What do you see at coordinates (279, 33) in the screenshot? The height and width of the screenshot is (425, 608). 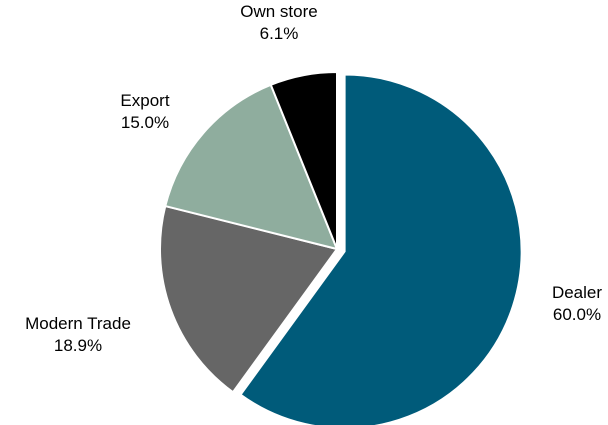 I see `slice-value-own-store: 6.1%` at bounding box center [279, 33].